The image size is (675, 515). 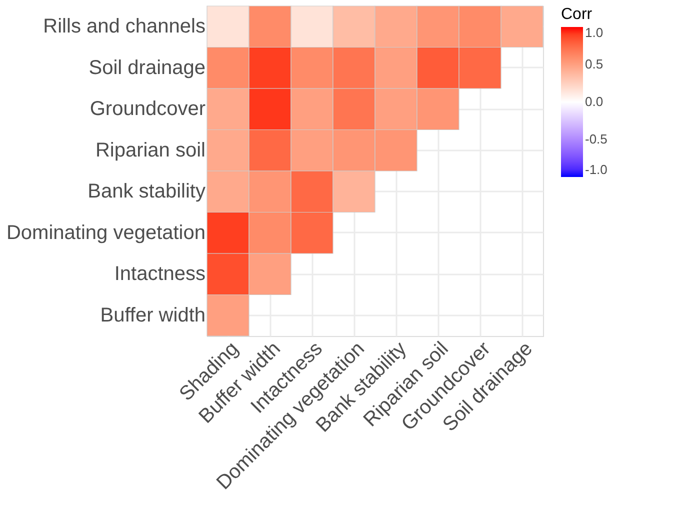 What do you see at coordinates (150, 150) in the screenshot?
I see `y-tick-label: Riparian soil` at bounding box center [150, 150].